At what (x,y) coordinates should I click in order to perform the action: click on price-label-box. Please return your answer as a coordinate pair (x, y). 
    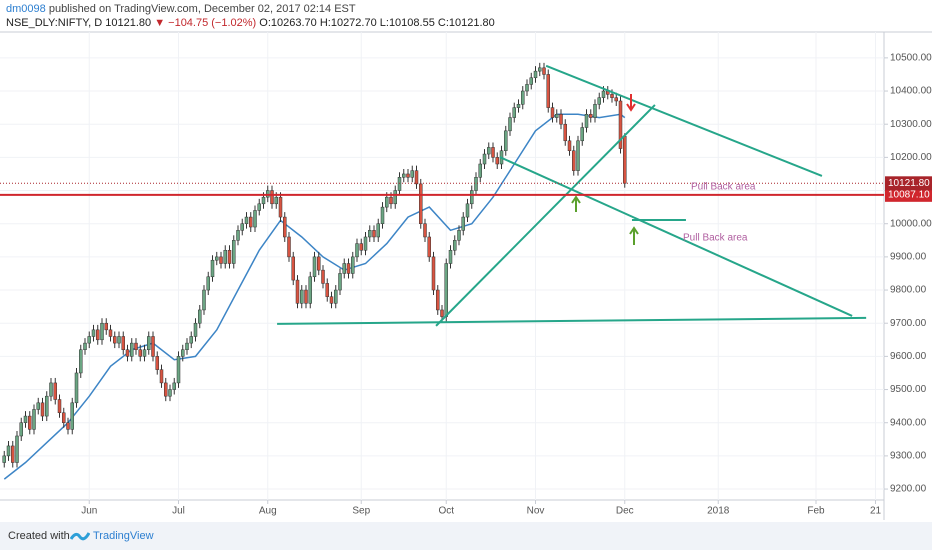
    Looking at the image, I should click on (908, 183).